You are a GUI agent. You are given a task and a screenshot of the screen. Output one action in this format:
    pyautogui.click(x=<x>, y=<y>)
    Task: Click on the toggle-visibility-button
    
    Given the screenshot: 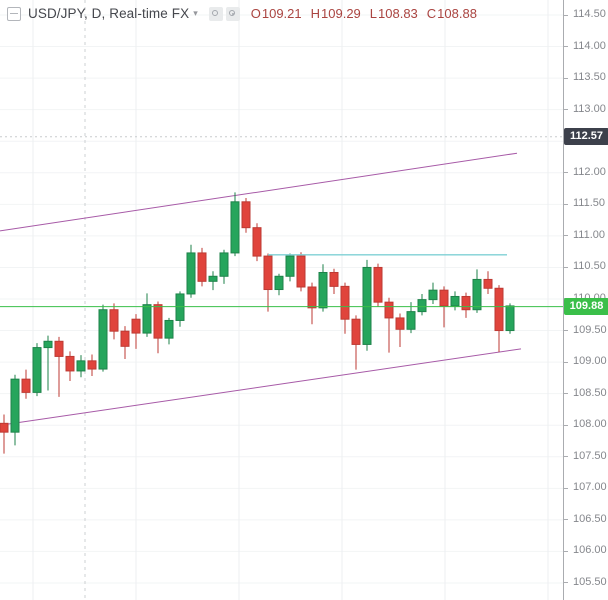 What is the action you would take?
    pyautogui.click(x=215, y=13)
    